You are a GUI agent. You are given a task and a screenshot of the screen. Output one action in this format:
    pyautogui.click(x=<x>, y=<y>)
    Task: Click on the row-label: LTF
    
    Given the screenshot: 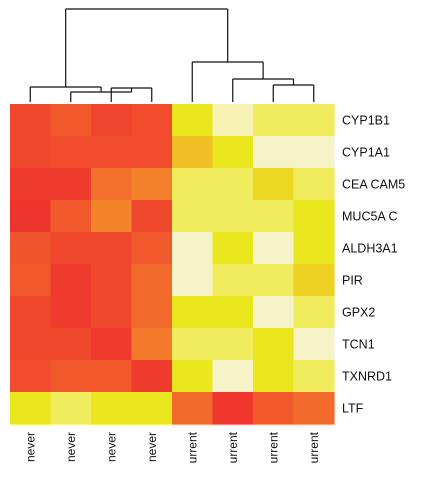 What is the action you would take?
    pyautogui.click(x=353, y=409)
    